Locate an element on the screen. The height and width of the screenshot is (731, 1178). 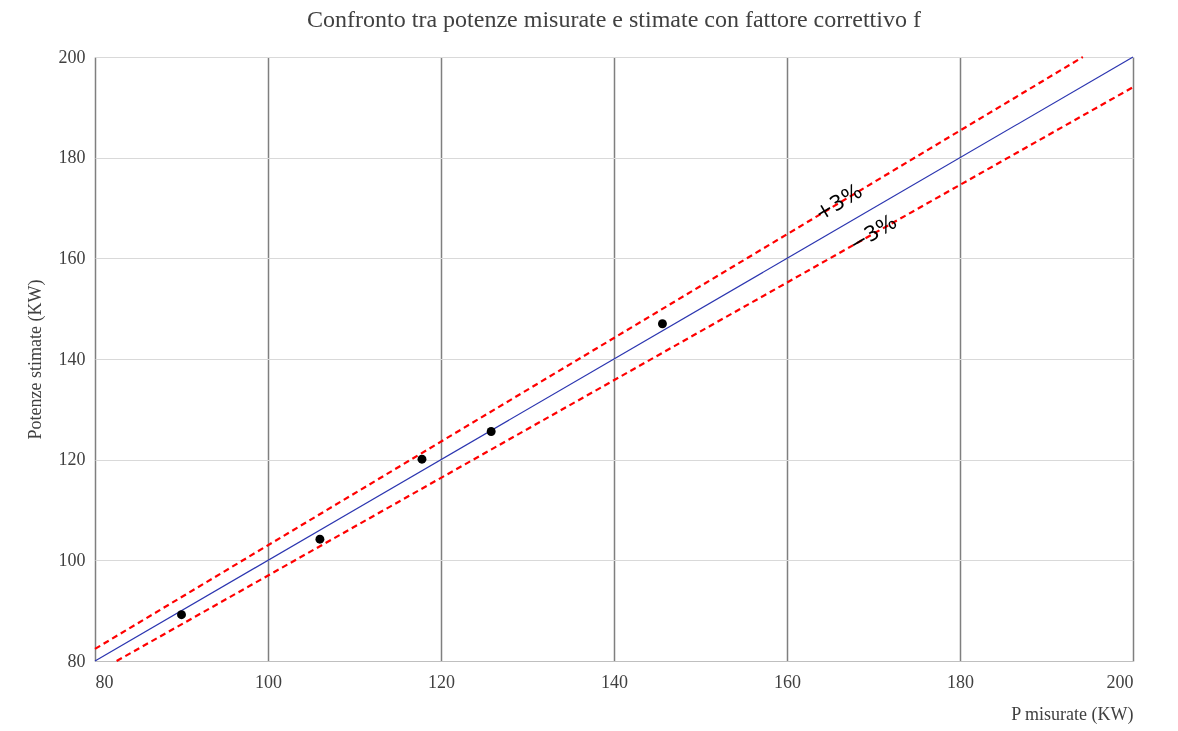
x-tick-label: 200 is located at coordinates (1120, 681).